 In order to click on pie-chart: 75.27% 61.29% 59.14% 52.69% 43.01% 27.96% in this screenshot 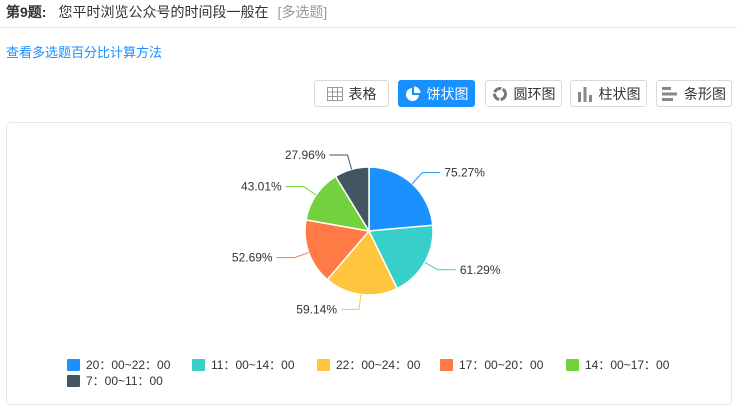, I will do `click(366, 232)`.